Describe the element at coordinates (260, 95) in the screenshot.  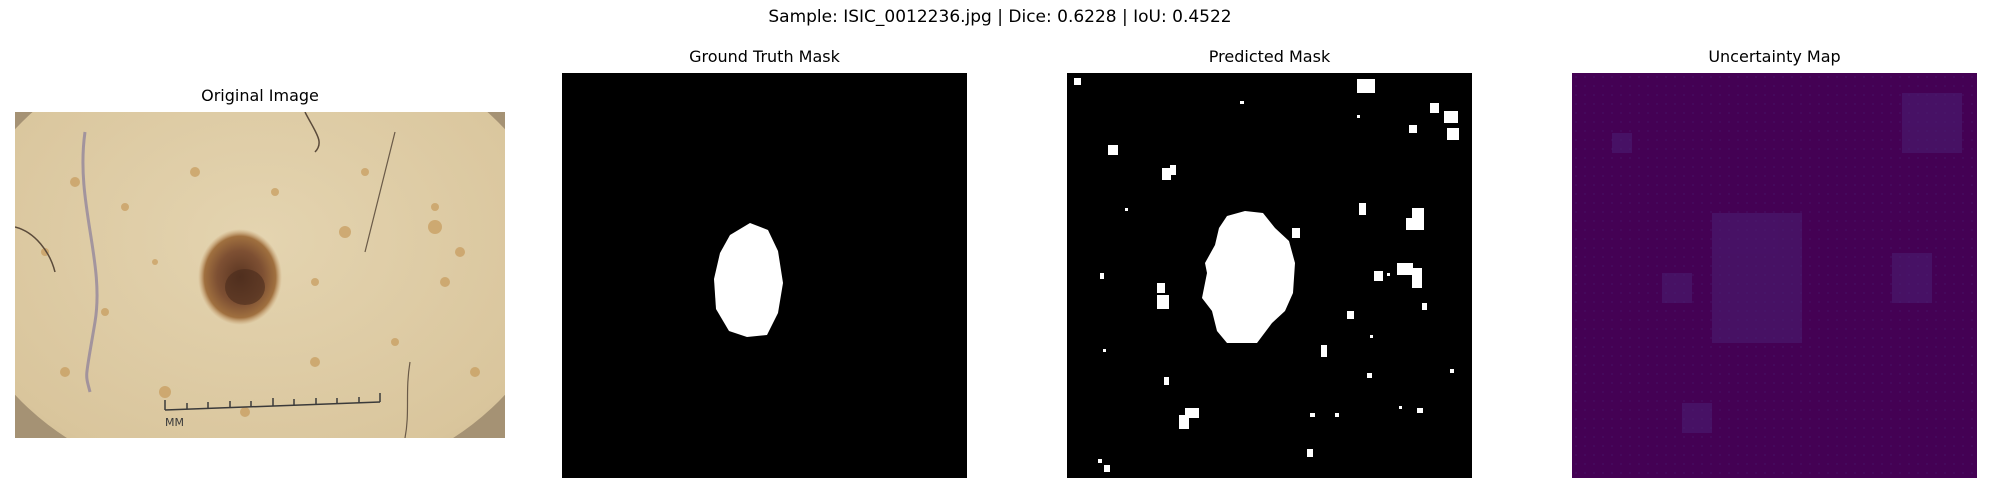
I see `panel-title-original: Original Image` at that location.